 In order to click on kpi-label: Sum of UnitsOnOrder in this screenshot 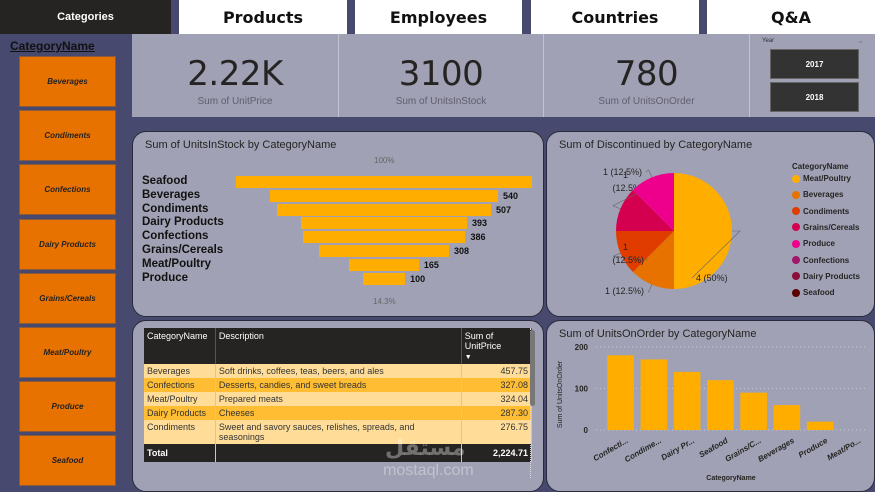, I will do `click(646, 101)`.